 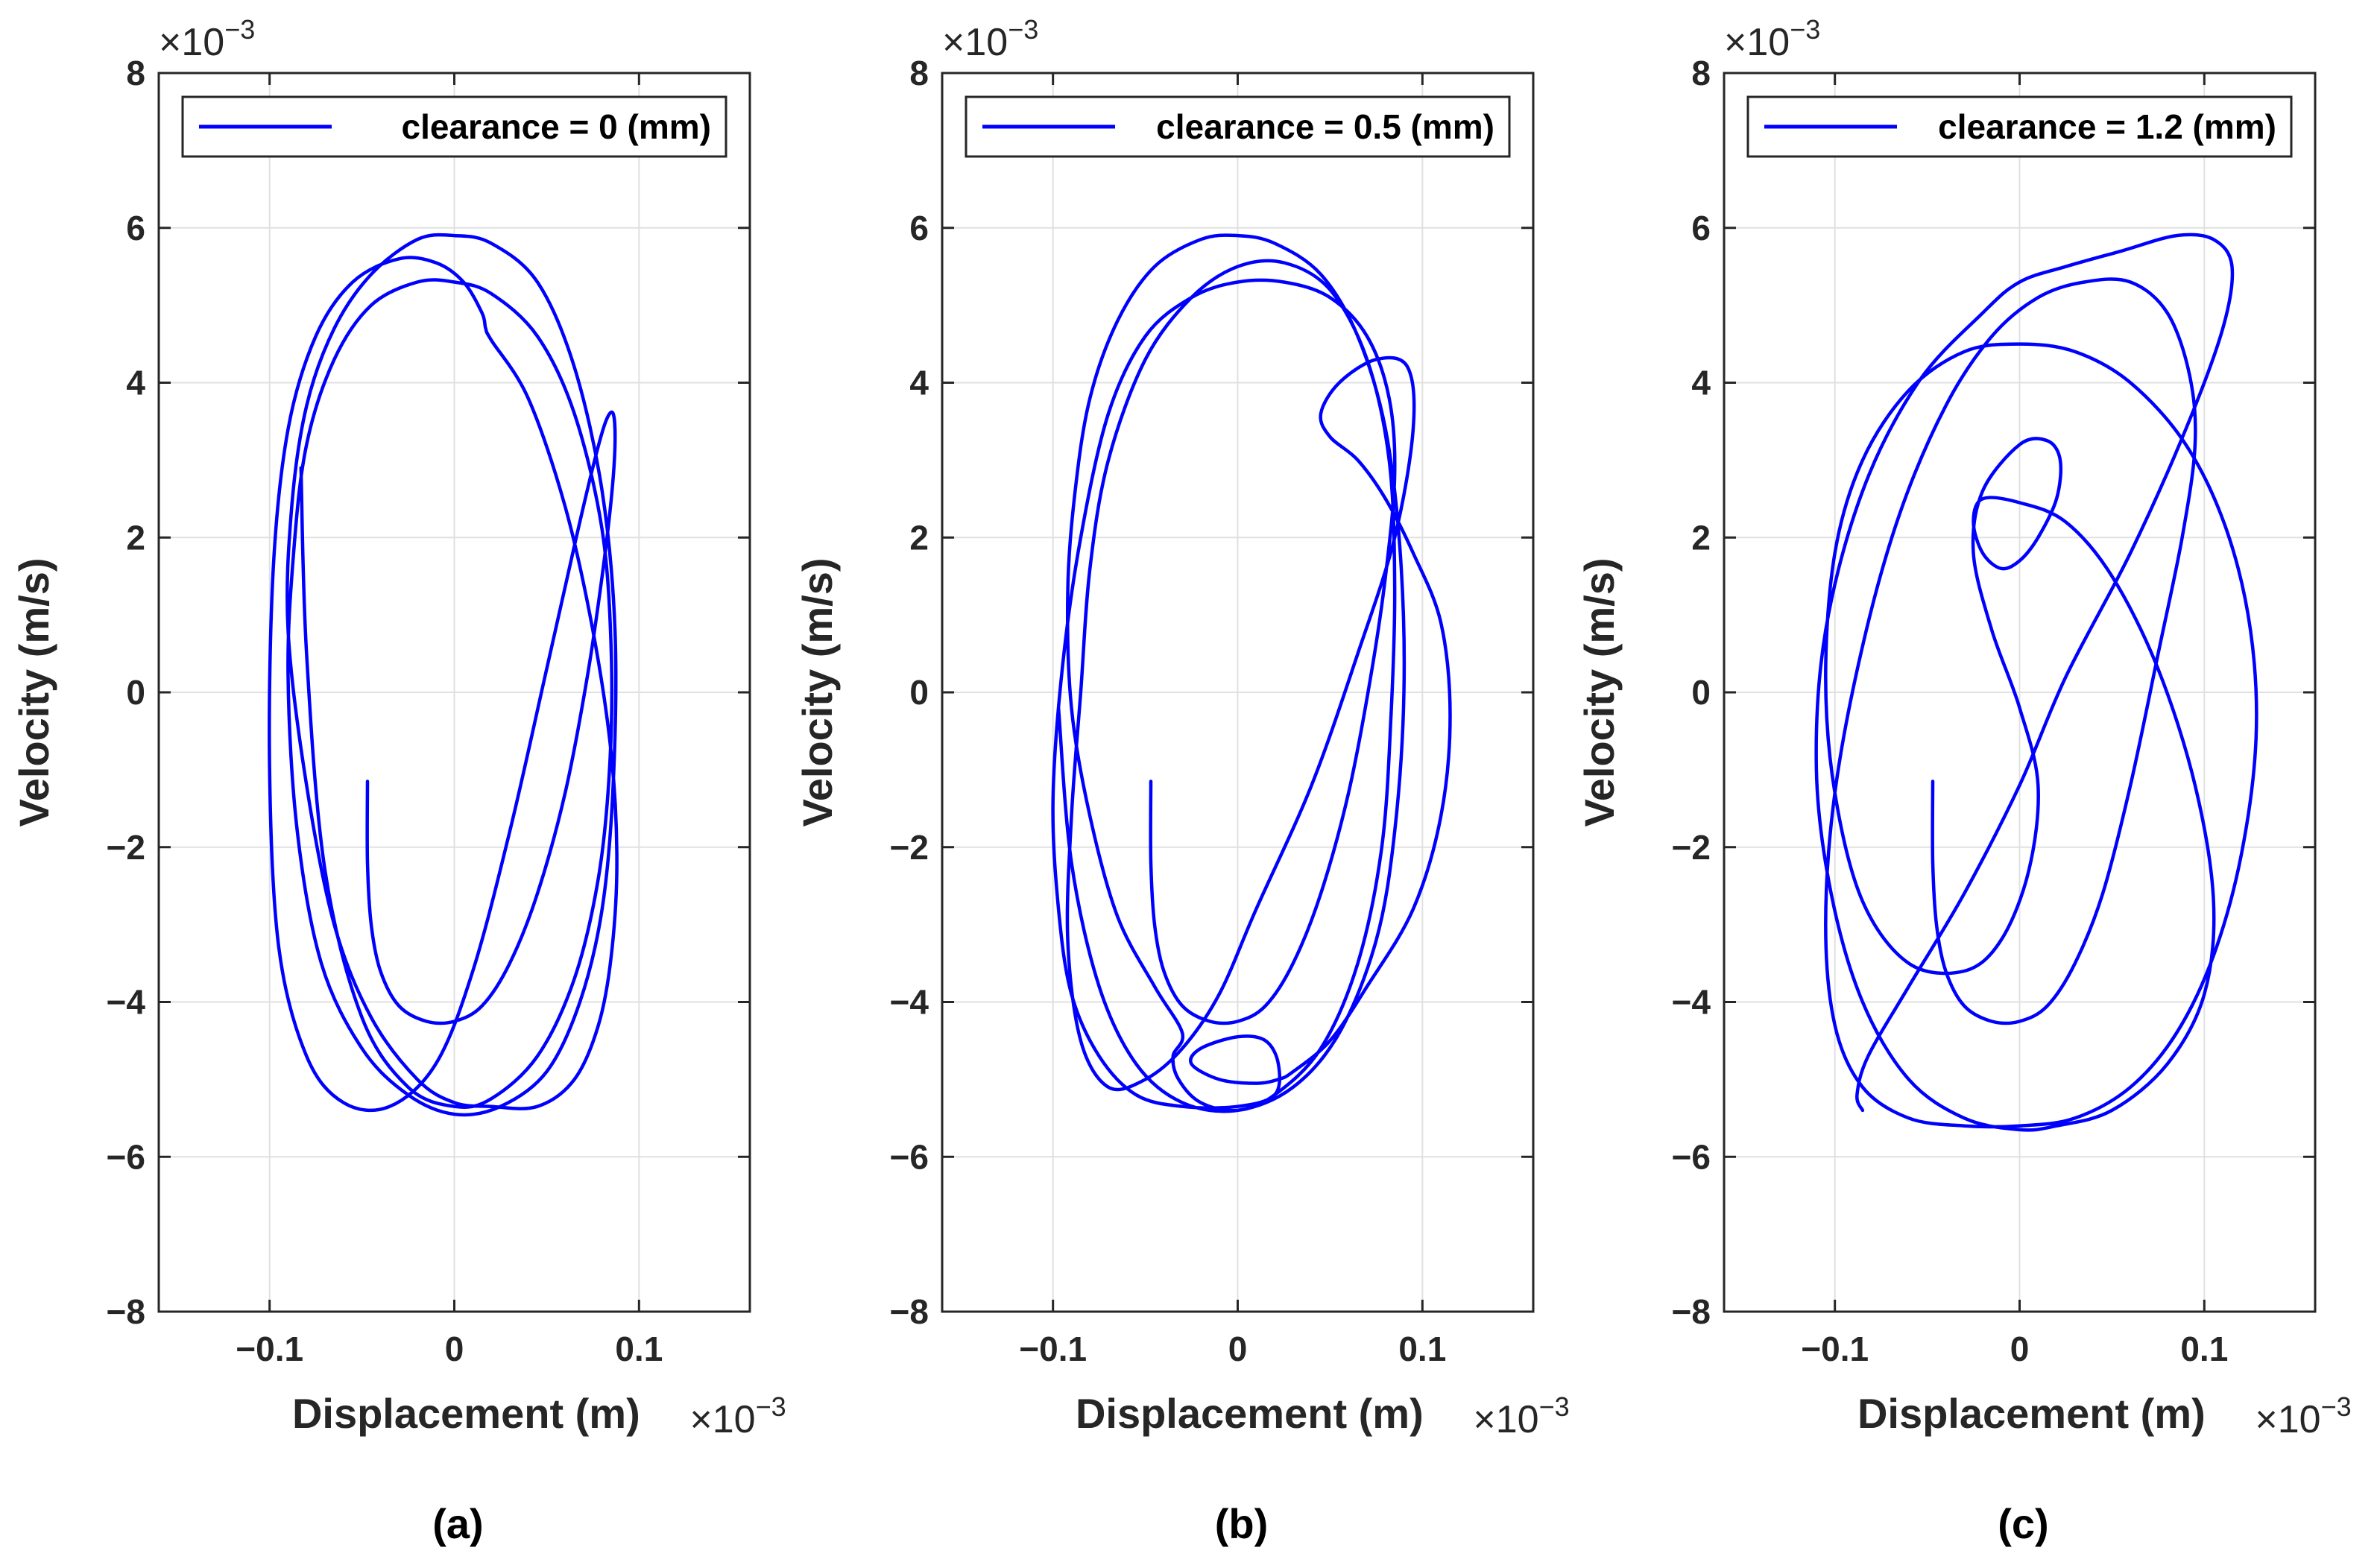 I want to click on subplot-caption: (b), so click(x=1242, y=1523).